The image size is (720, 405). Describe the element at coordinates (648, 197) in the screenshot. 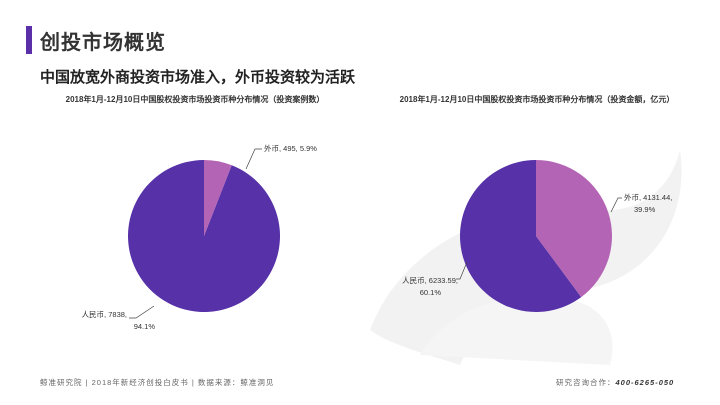

I see `slice-label-foreign-line1: 外币, 4131.44,` at that location.